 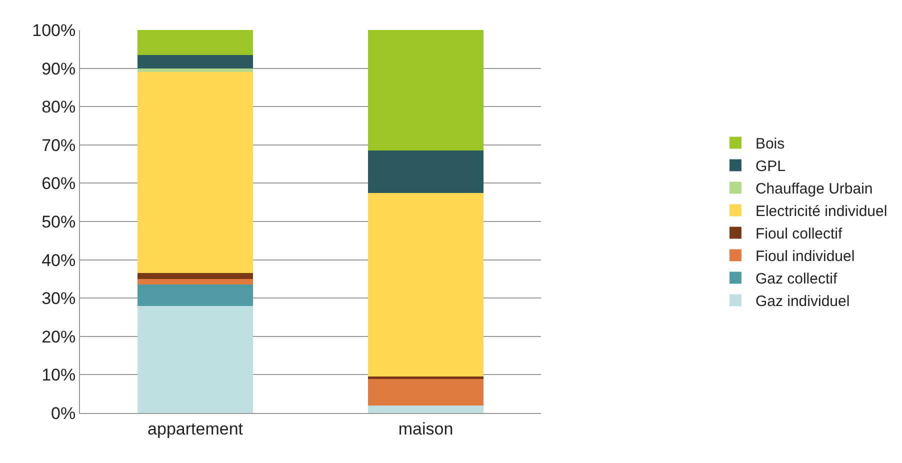 I want to click on y-tick-label: 10%, so click(x=59, y=375).